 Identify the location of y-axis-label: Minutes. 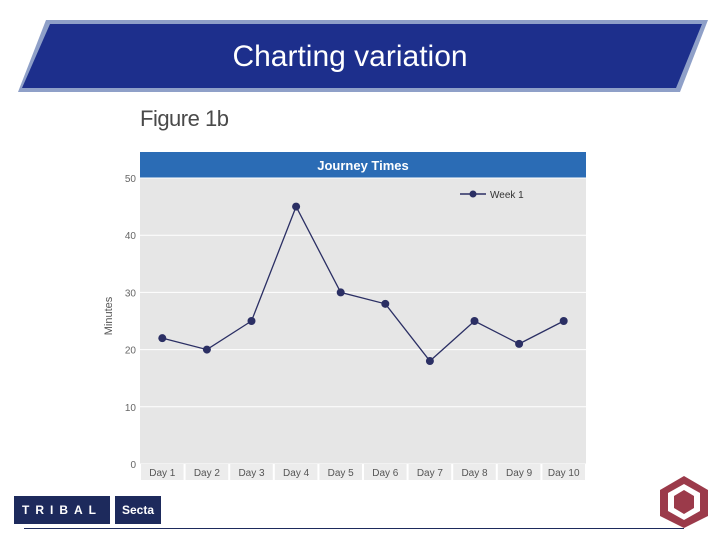
(109, 315).